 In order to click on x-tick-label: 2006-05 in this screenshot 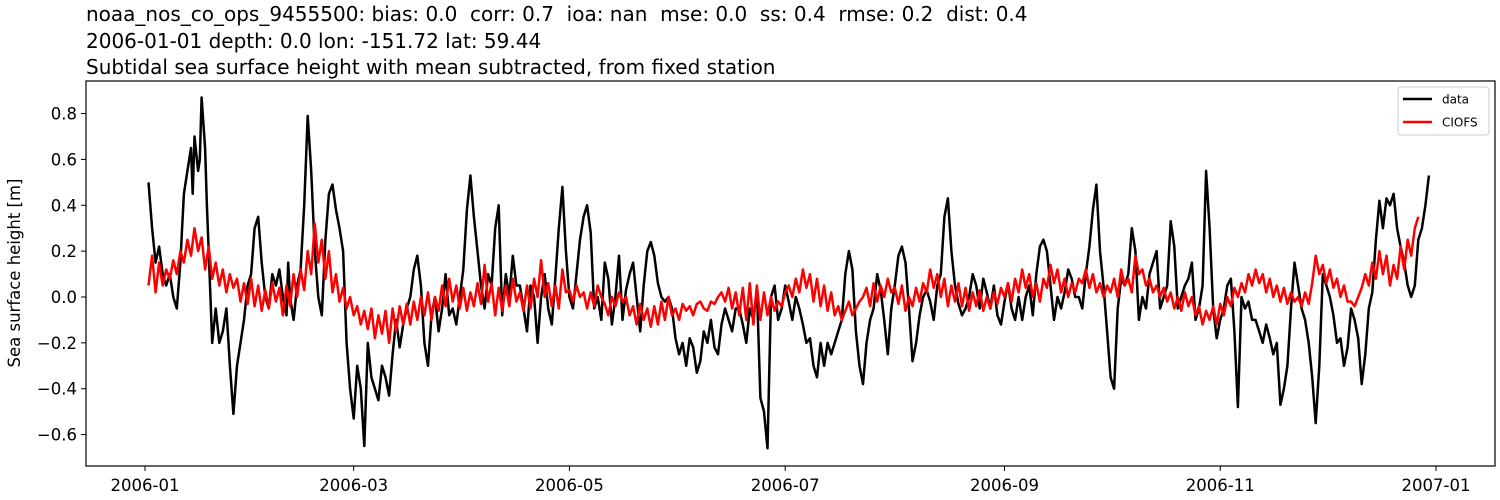, I will do `click(569, 485)`.